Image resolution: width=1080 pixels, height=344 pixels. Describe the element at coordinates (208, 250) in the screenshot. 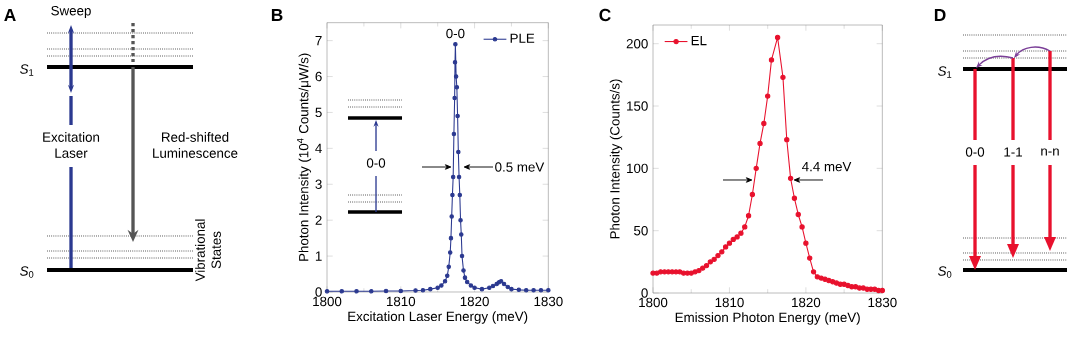

I see `text: Vibrational States` at that location.